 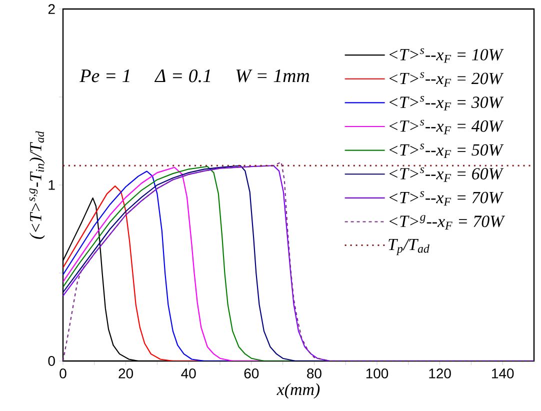 I want to click on legend-label: <T>$^{s}$--x$_{F}$ = 70W, so click(x=446, y=198).